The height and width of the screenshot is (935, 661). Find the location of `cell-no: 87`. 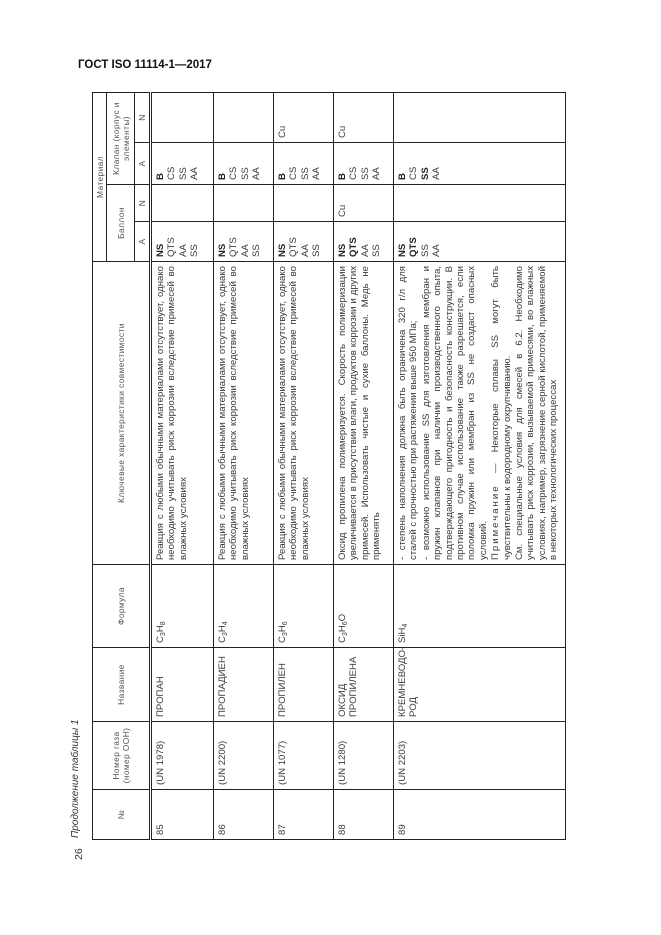

cell-no: 87 is located at coordinates (303, 814).